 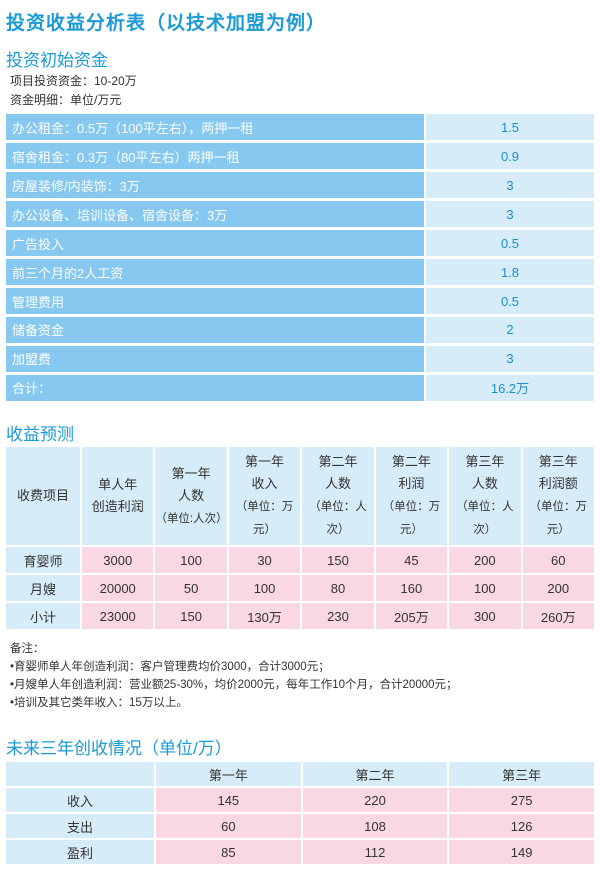 What do you see at coordinates (118, 616) in the screenshot?
I see `table-cell: 23000` at bounding box center [118, 616].